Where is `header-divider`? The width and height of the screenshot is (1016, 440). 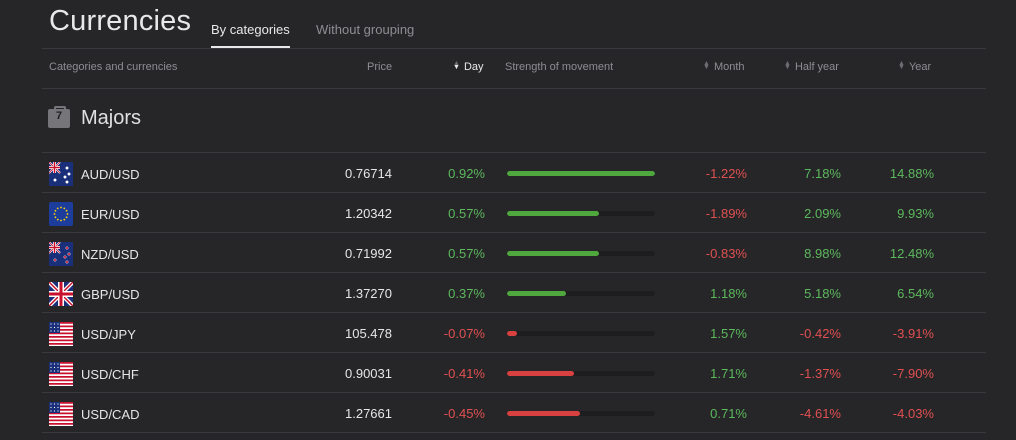 header-divider is located at coordinates (514, 48).